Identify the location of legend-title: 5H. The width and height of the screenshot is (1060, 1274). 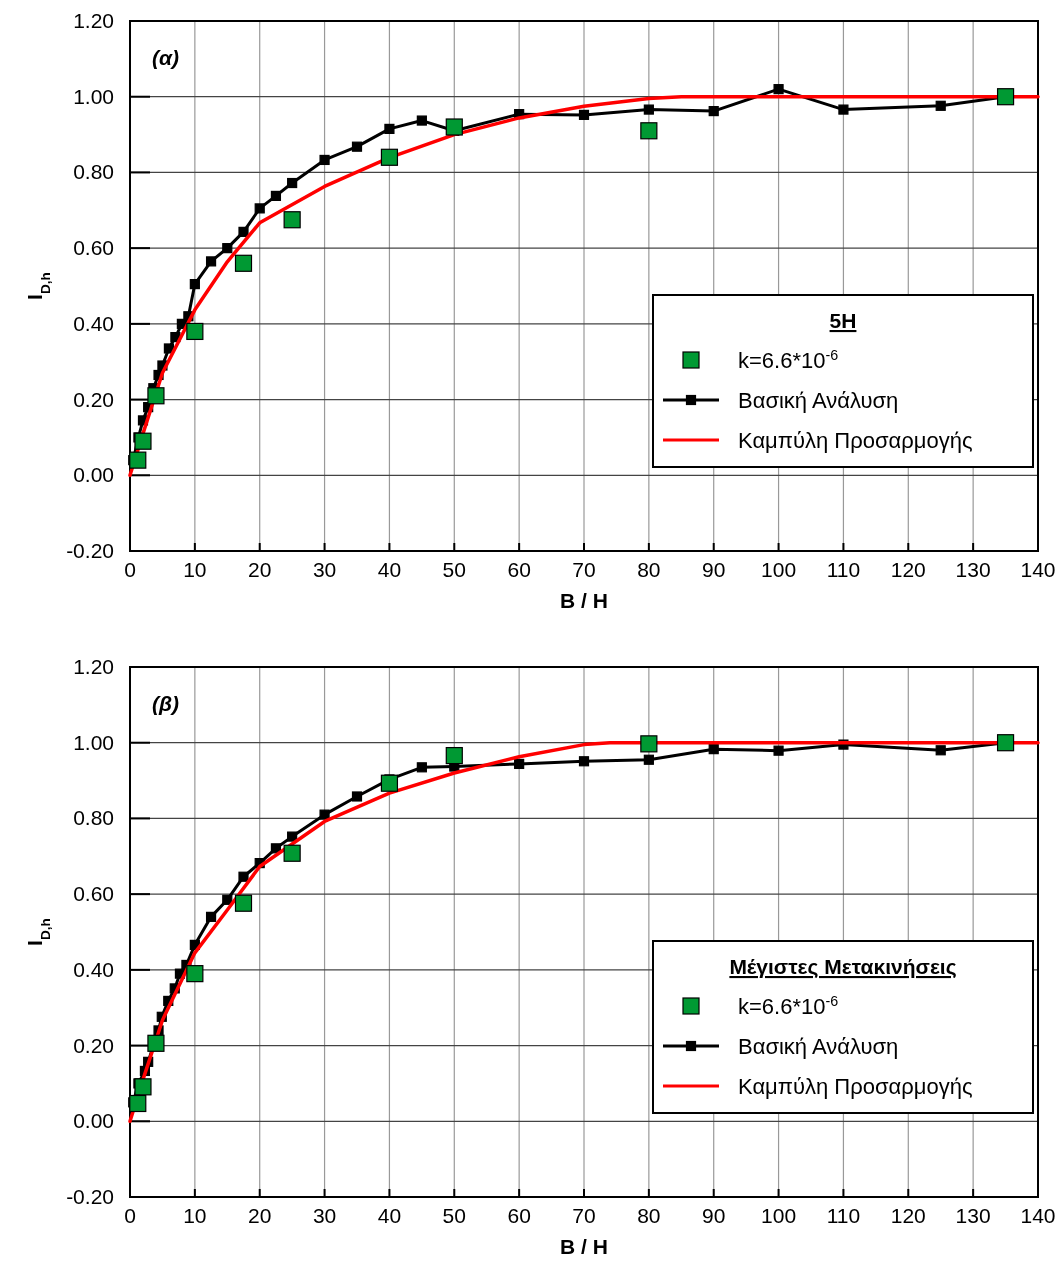
(843, 320).